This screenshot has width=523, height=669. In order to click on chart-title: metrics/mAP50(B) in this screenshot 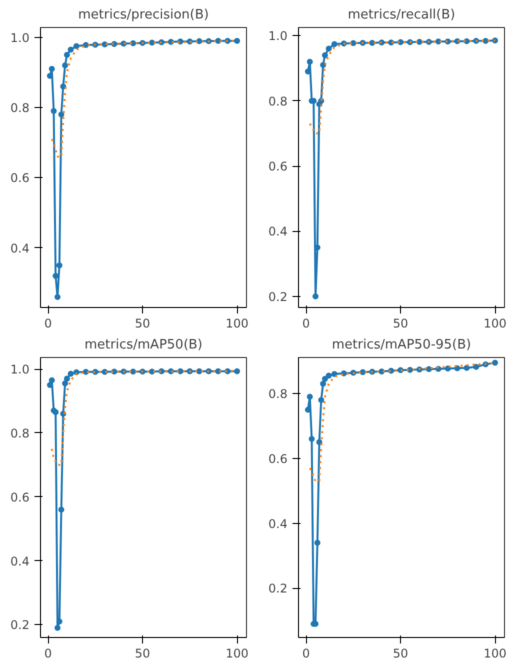, I will do `click(143, 345)`.